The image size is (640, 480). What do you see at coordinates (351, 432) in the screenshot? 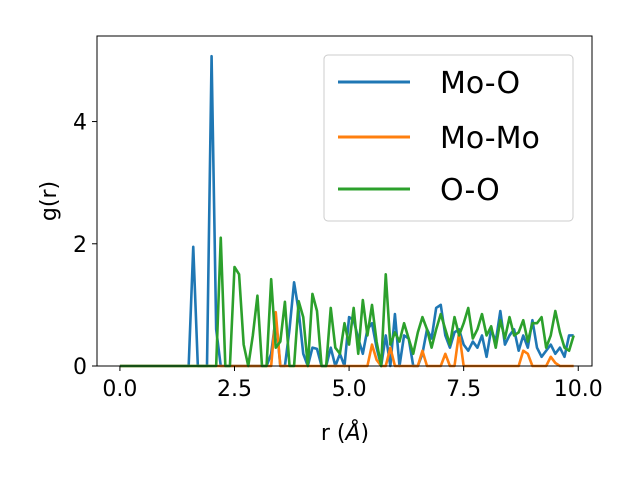
I see `x-axis-label-unit: Å` at bounding box center [351, 432].